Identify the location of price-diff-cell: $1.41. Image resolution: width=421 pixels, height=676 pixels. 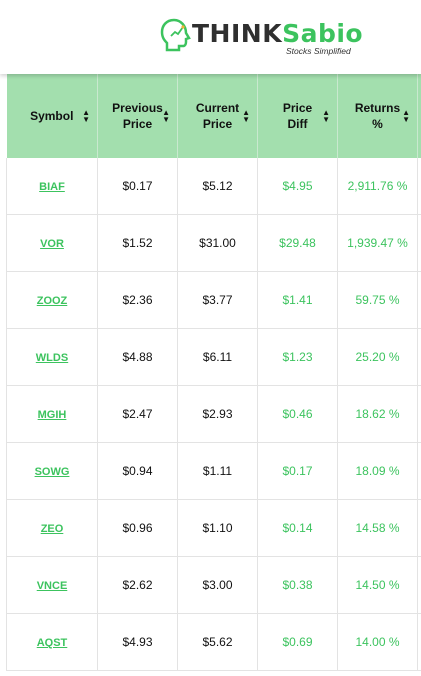
(297, 300).